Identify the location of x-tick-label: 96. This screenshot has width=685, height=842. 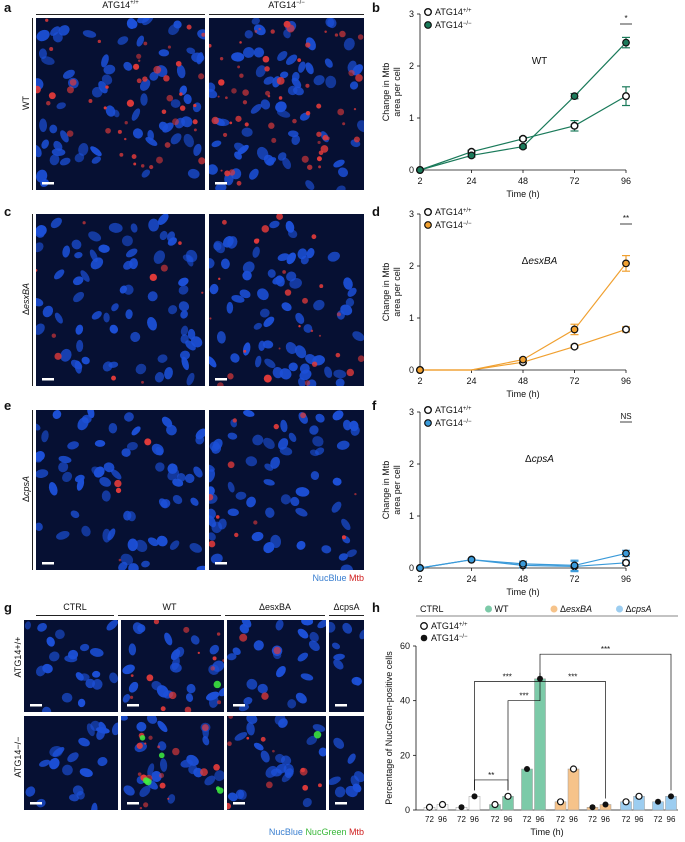
(639, 819).